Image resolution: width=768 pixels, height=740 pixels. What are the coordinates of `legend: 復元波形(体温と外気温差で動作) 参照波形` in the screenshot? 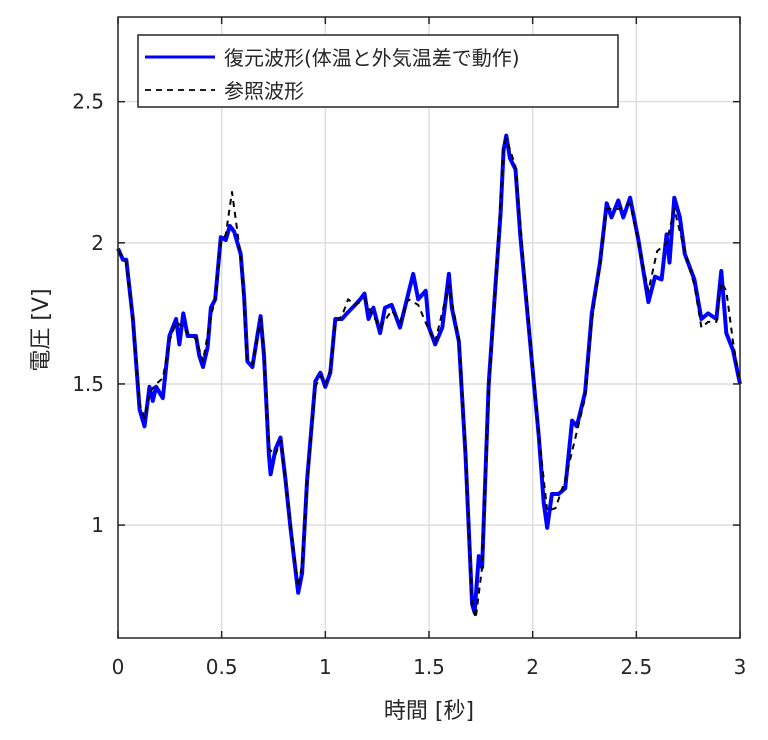 It's located at (378, 71).